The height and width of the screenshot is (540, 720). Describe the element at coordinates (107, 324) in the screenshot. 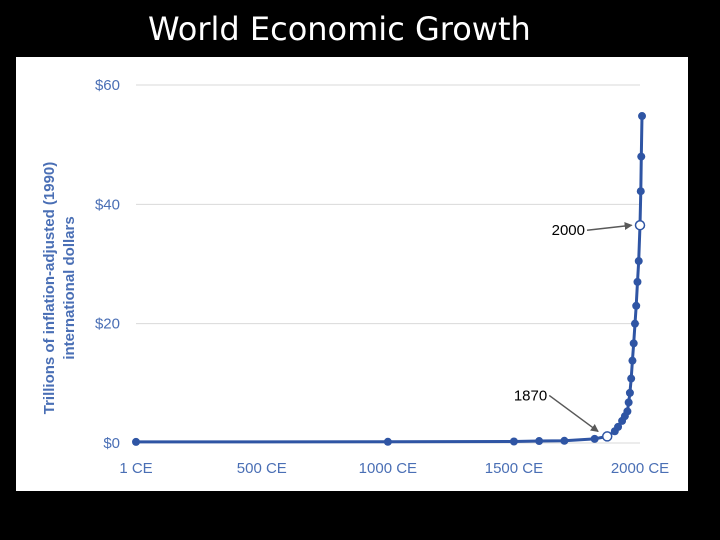

I see `y-tick-label: $20` at that location.